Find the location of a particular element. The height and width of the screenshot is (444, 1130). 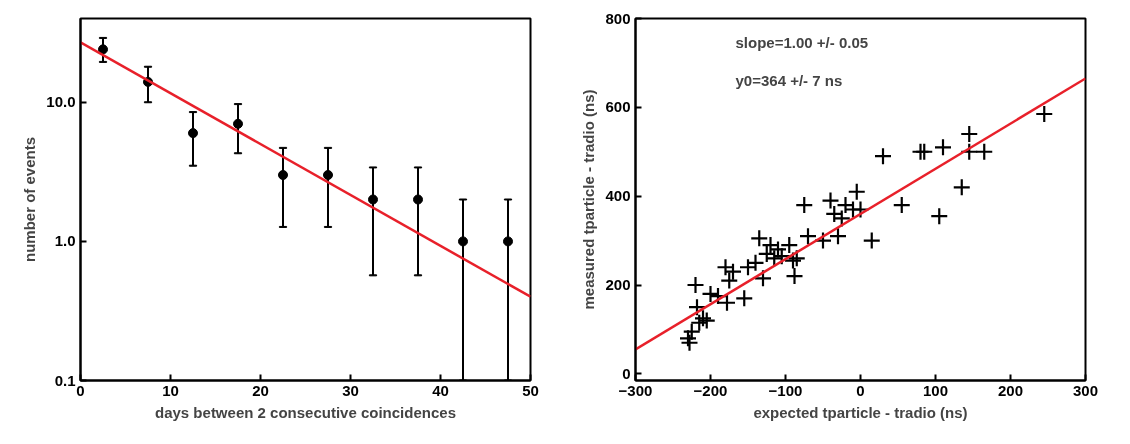

y-axis-title: measured tparticle - tradio (ns) is located at coordinates (589, 199).